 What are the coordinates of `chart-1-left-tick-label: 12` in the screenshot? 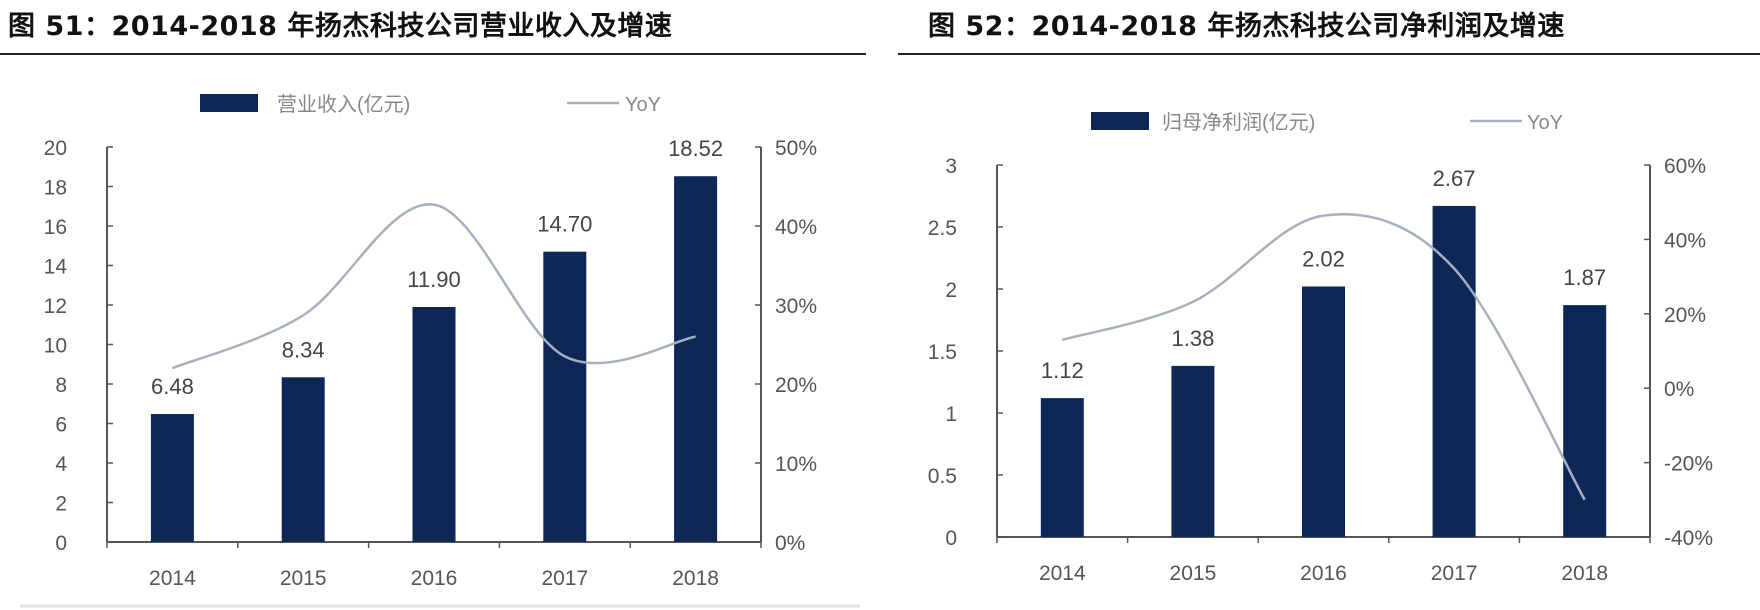 It's located at (55, 306).